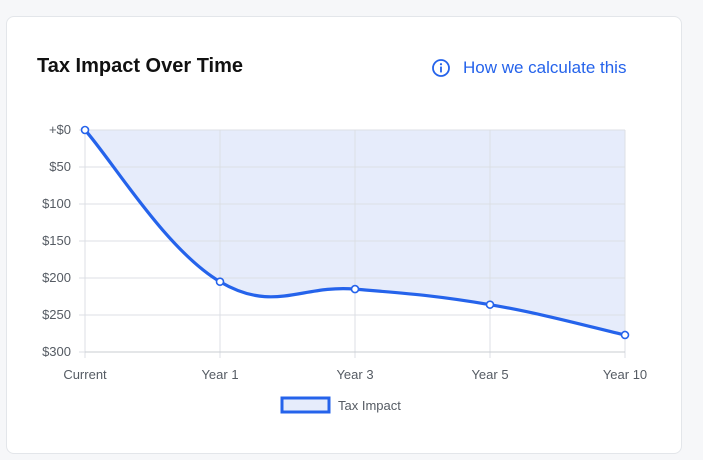  Describe the element at coordinates (545, 67) in the screenshot. I see `how-we-calculate-label: How we calculate this` at that location.